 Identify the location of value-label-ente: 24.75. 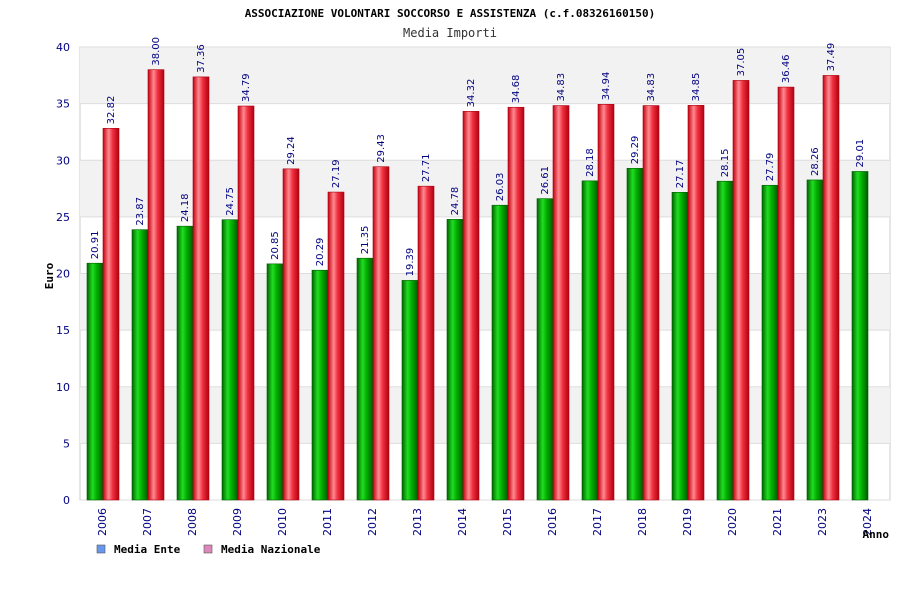
(230, 201).